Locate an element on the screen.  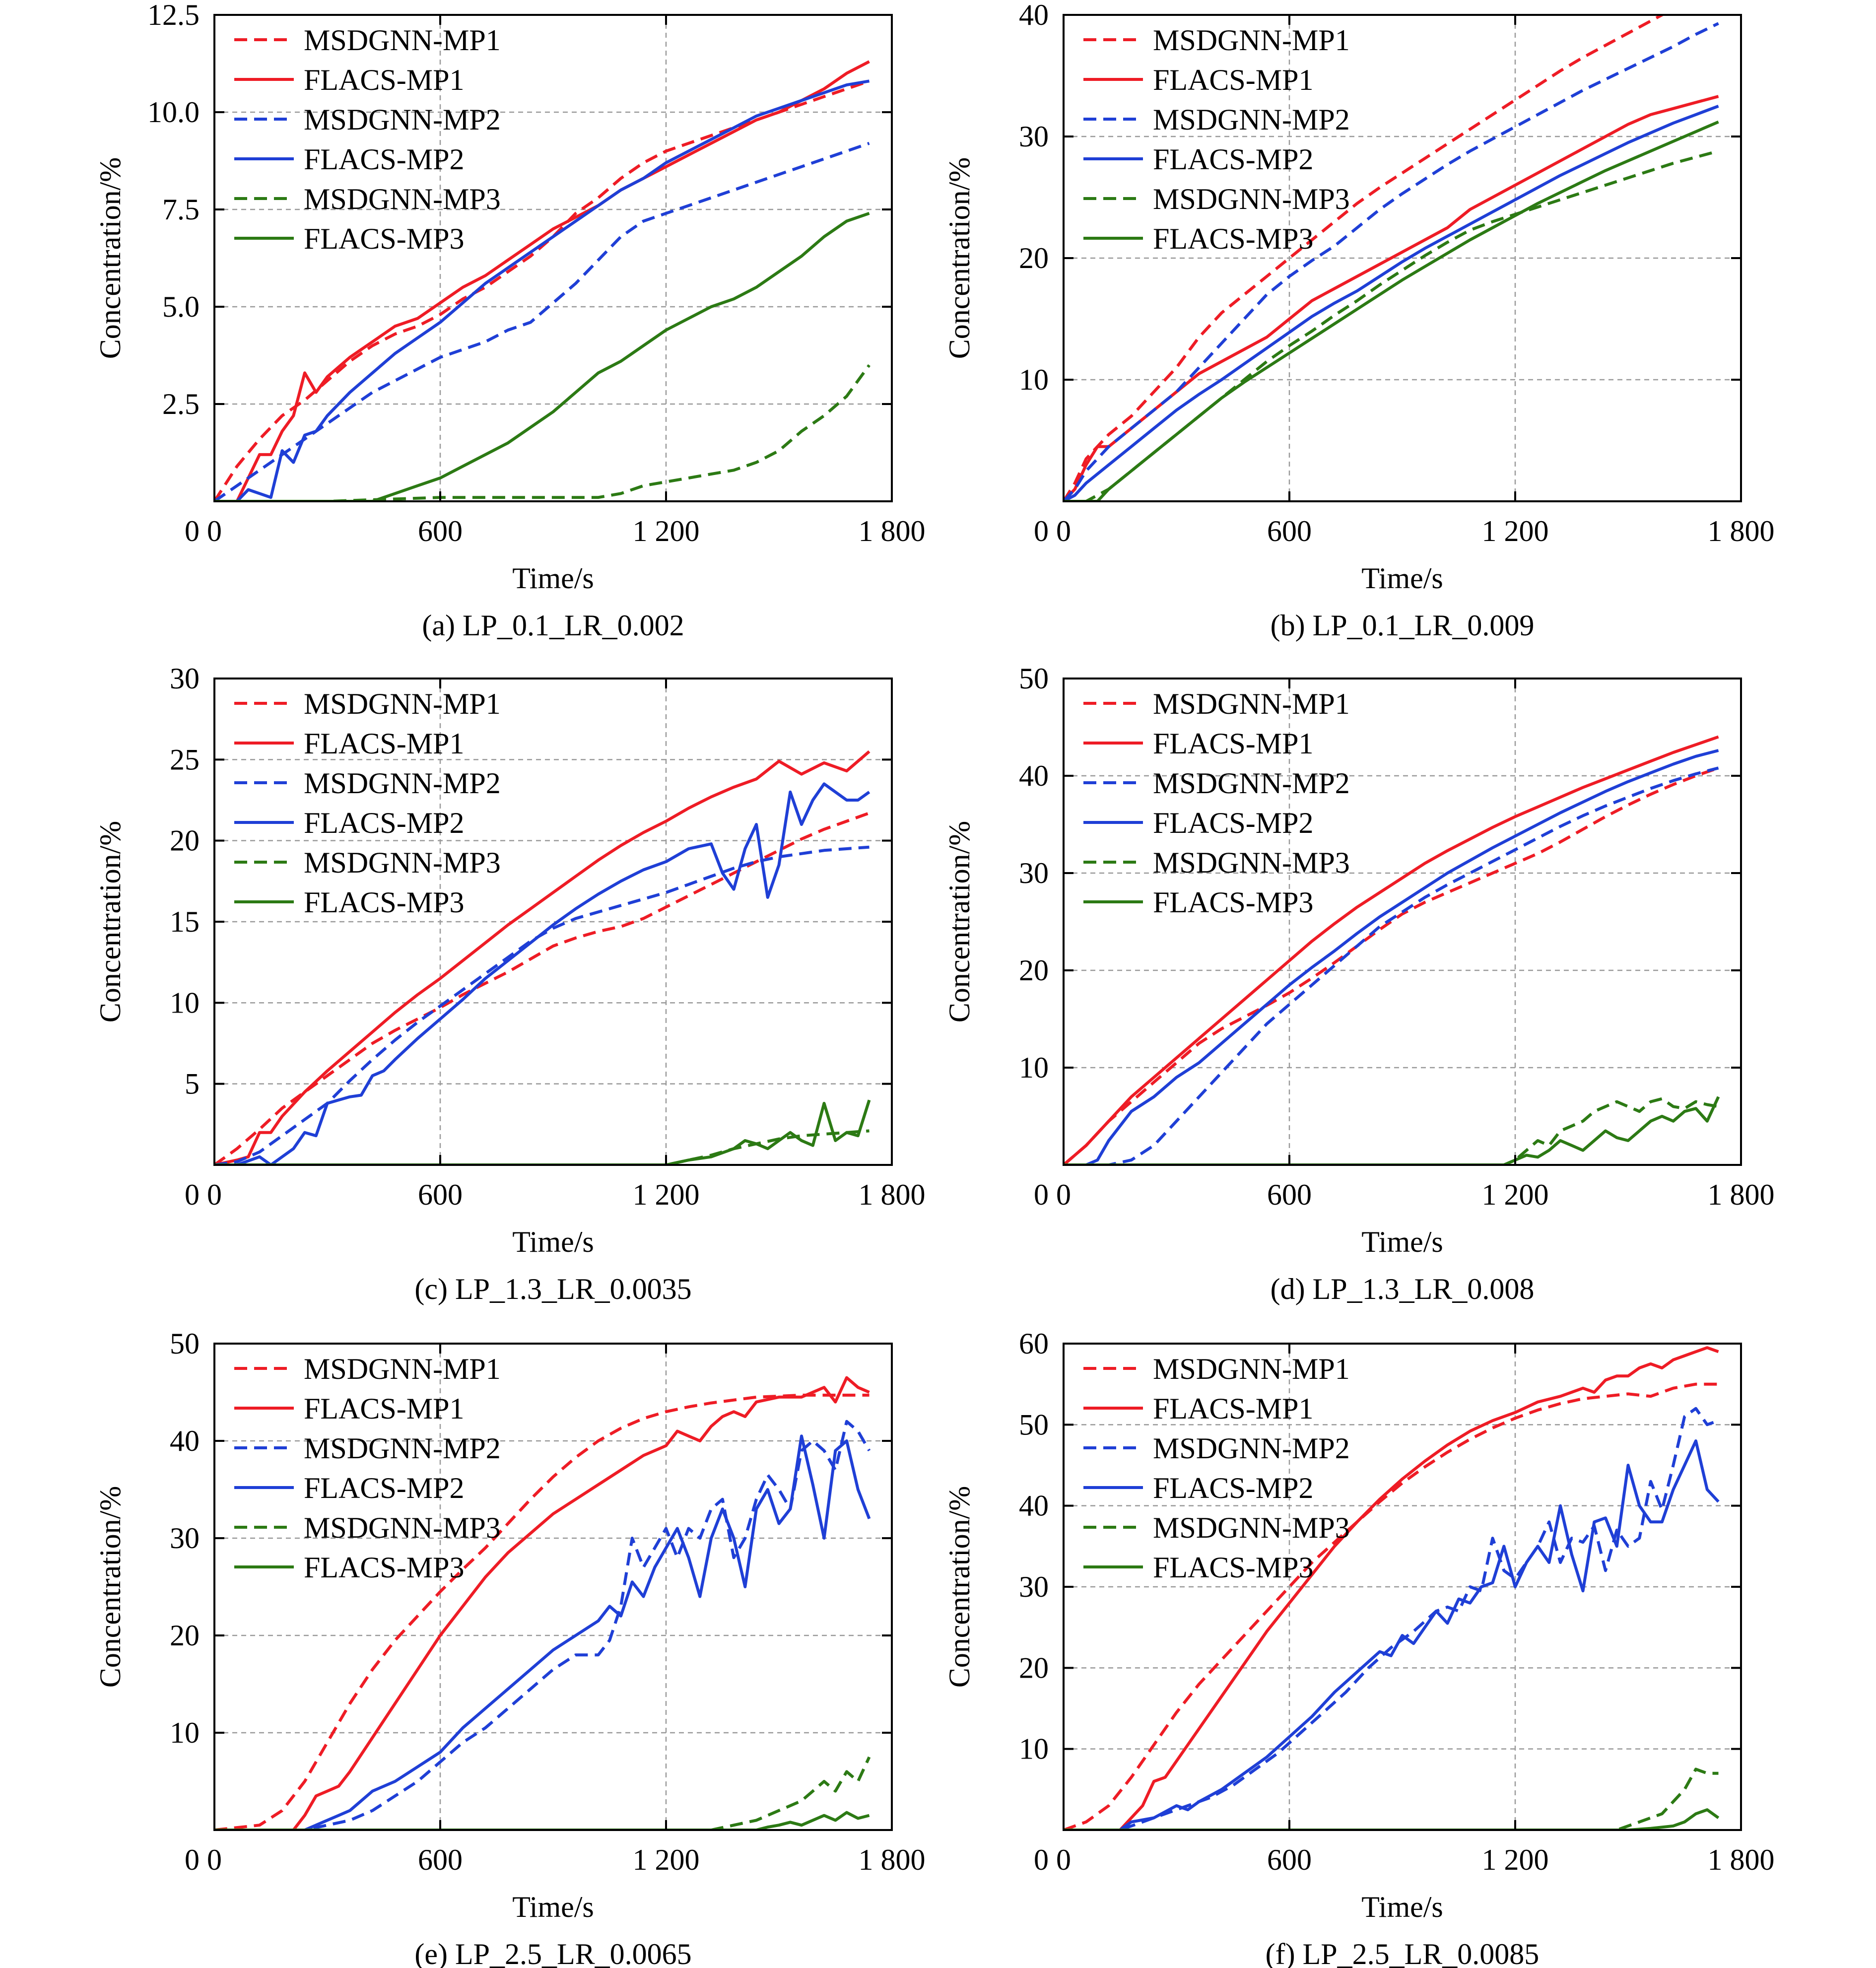
legend-label: MSDGNN-MP1 is located at coordinates (1251, 703).